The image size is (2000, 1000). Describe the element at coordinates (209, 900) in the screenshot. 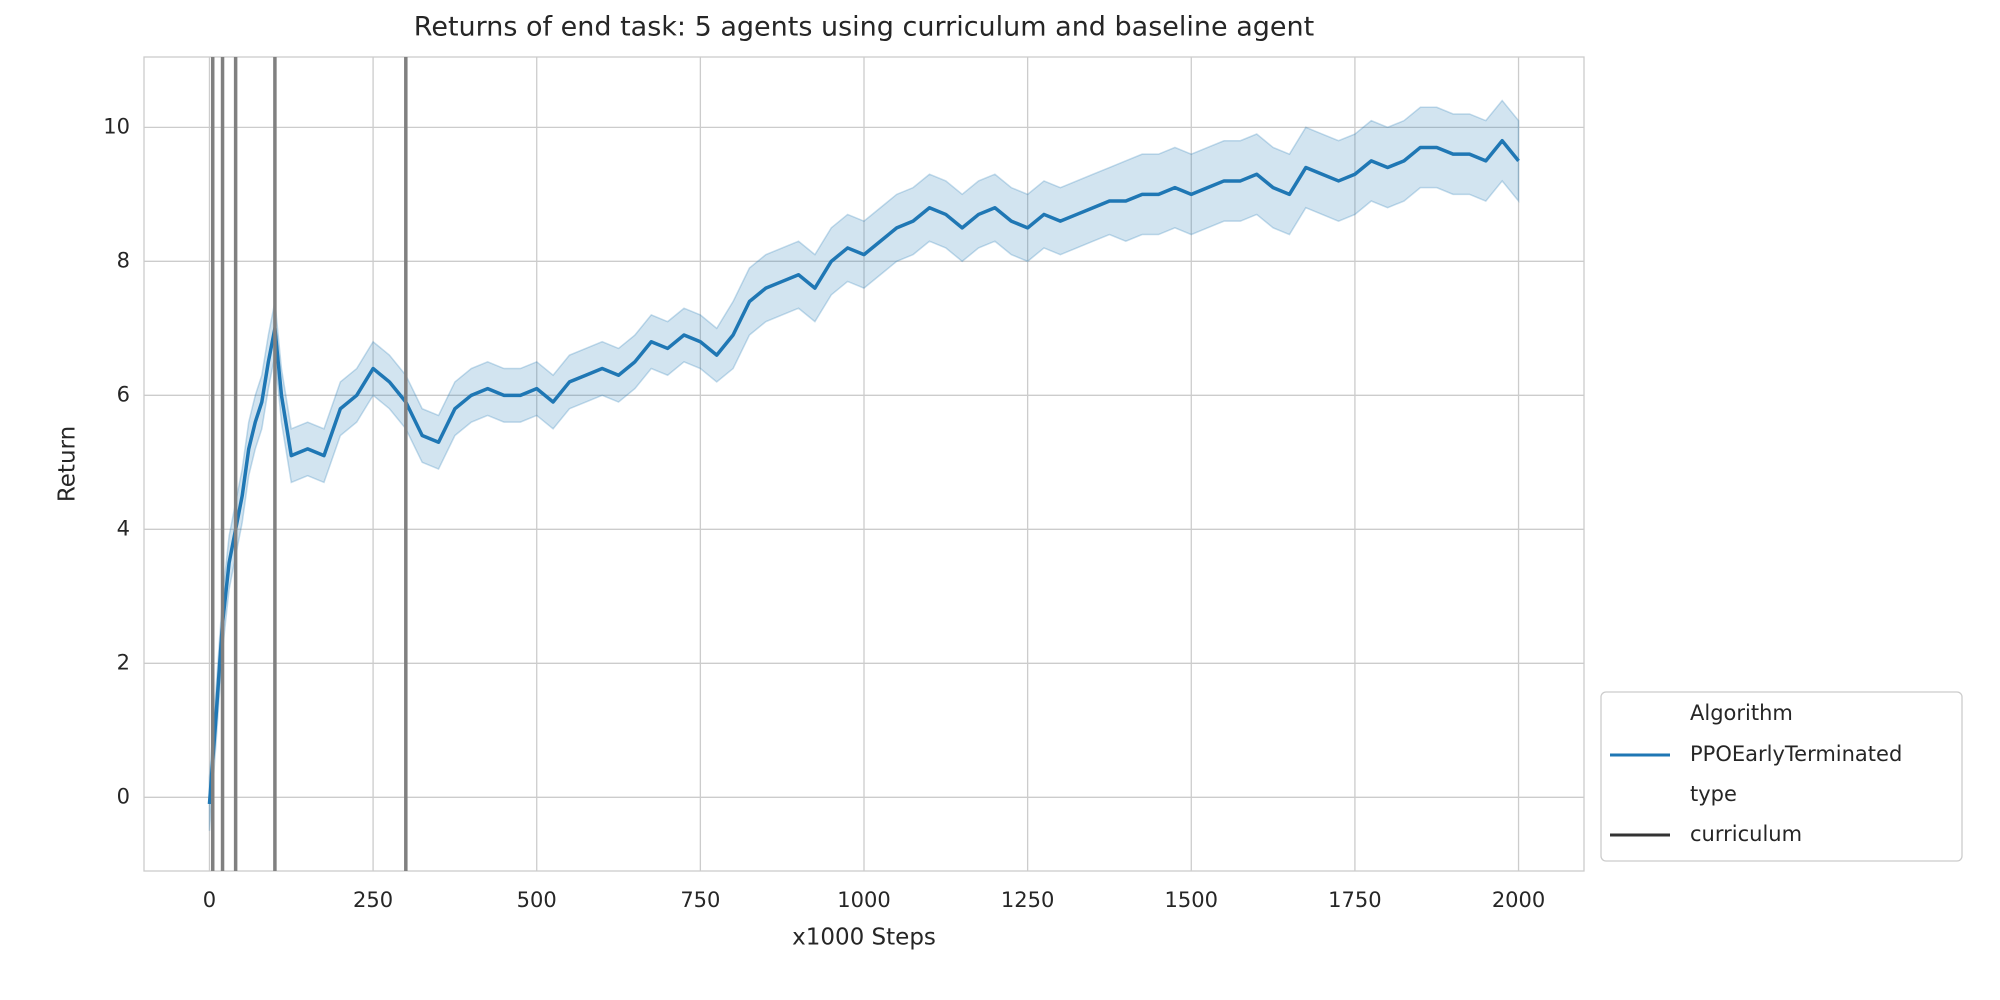

I see `x-tick-label: 0` at that location.